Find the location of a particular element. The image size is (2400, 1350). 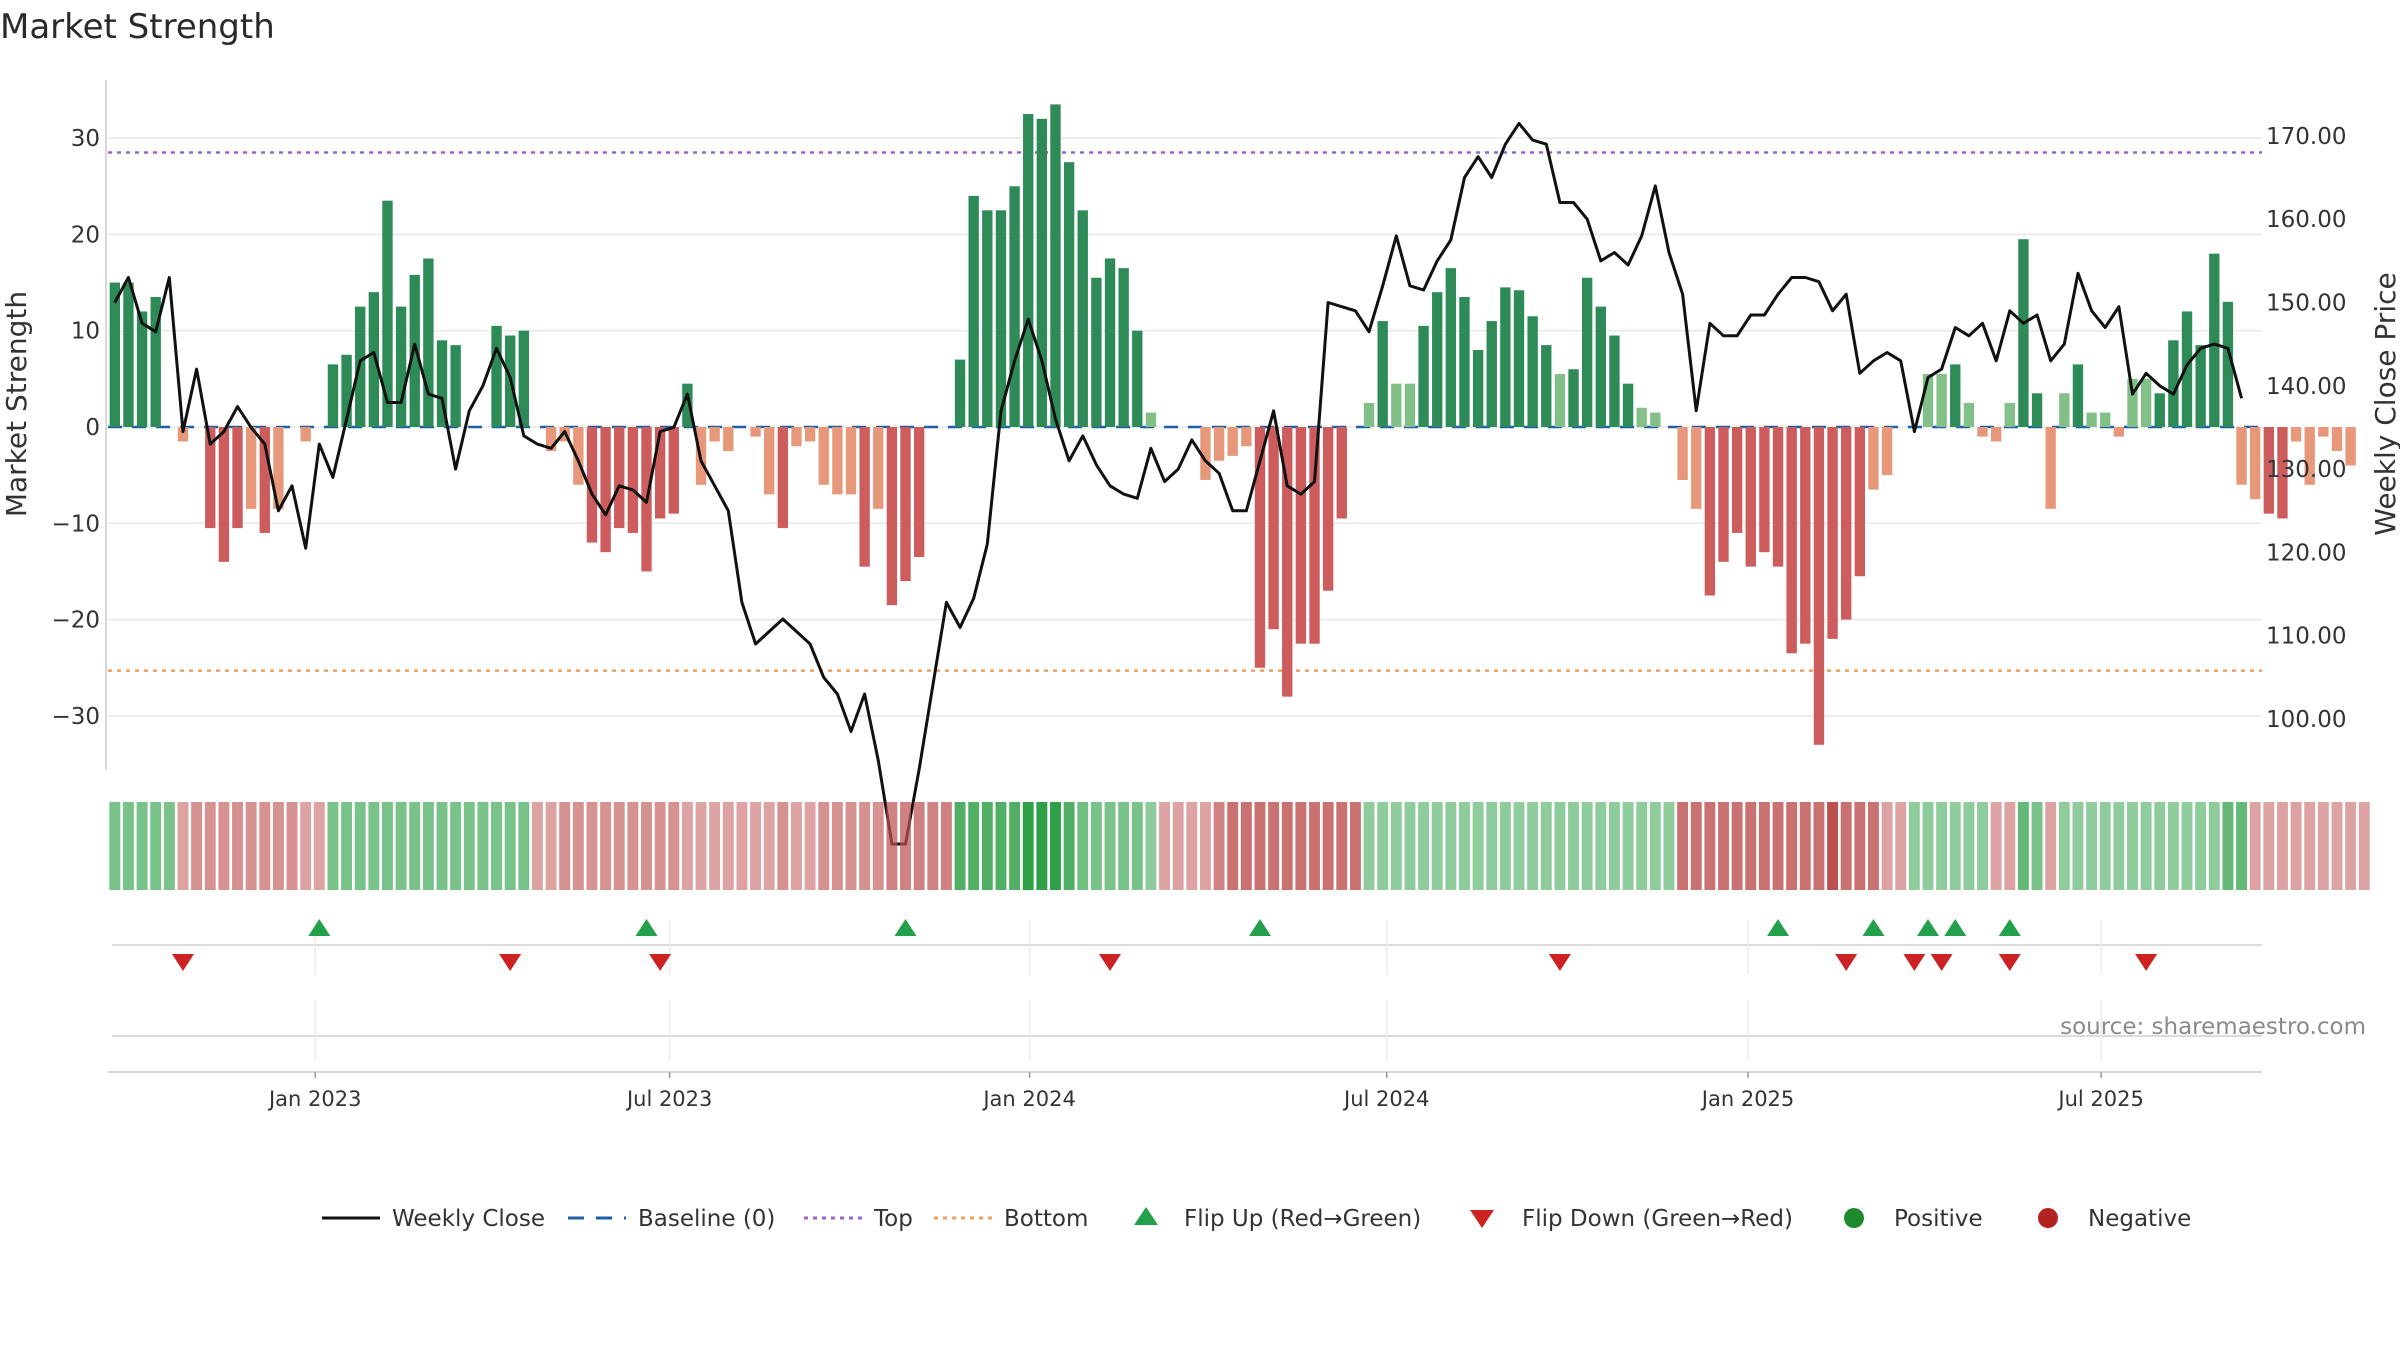

legend-item-bottom: Bottom is located at coordinates (1011, 1219).